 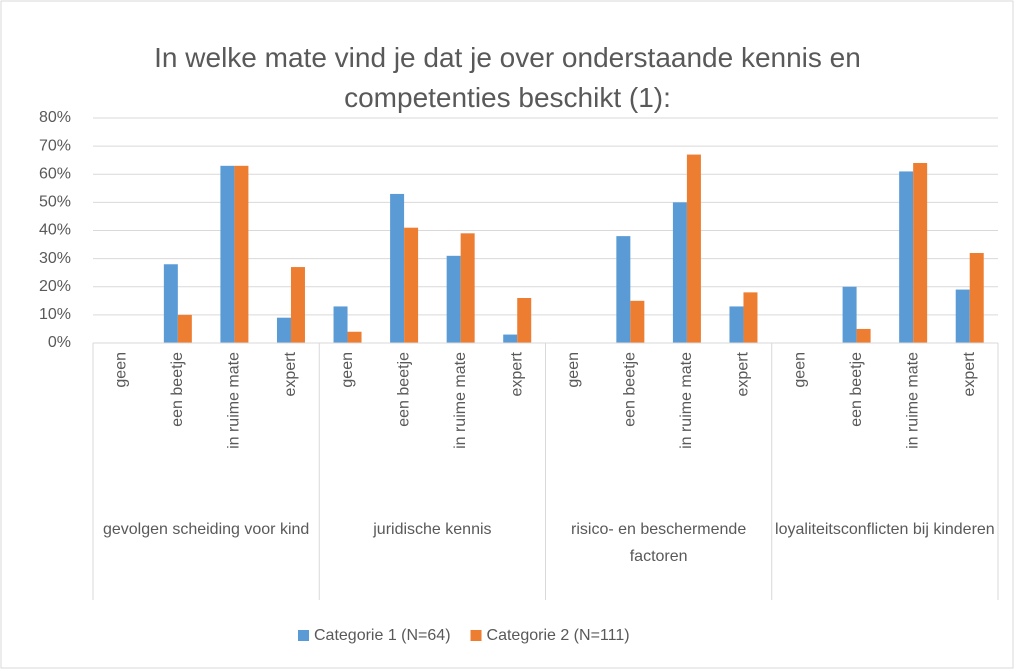 What do you see at coordinates (55, 286) in the screenshot?
I see `y-tick-label: 20%` at bounding box center [55, 286].